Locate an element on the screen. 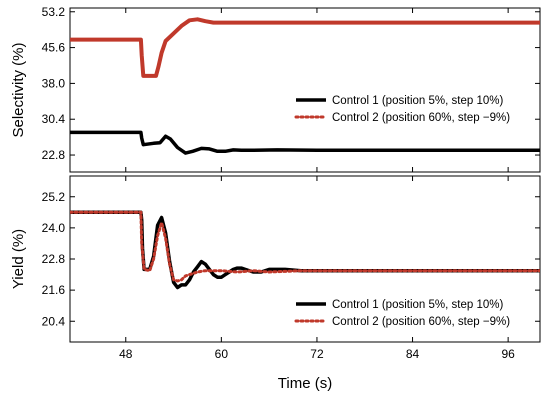  y-tick-label-selectivity: 30.4 is located at coordinates (54, 119).